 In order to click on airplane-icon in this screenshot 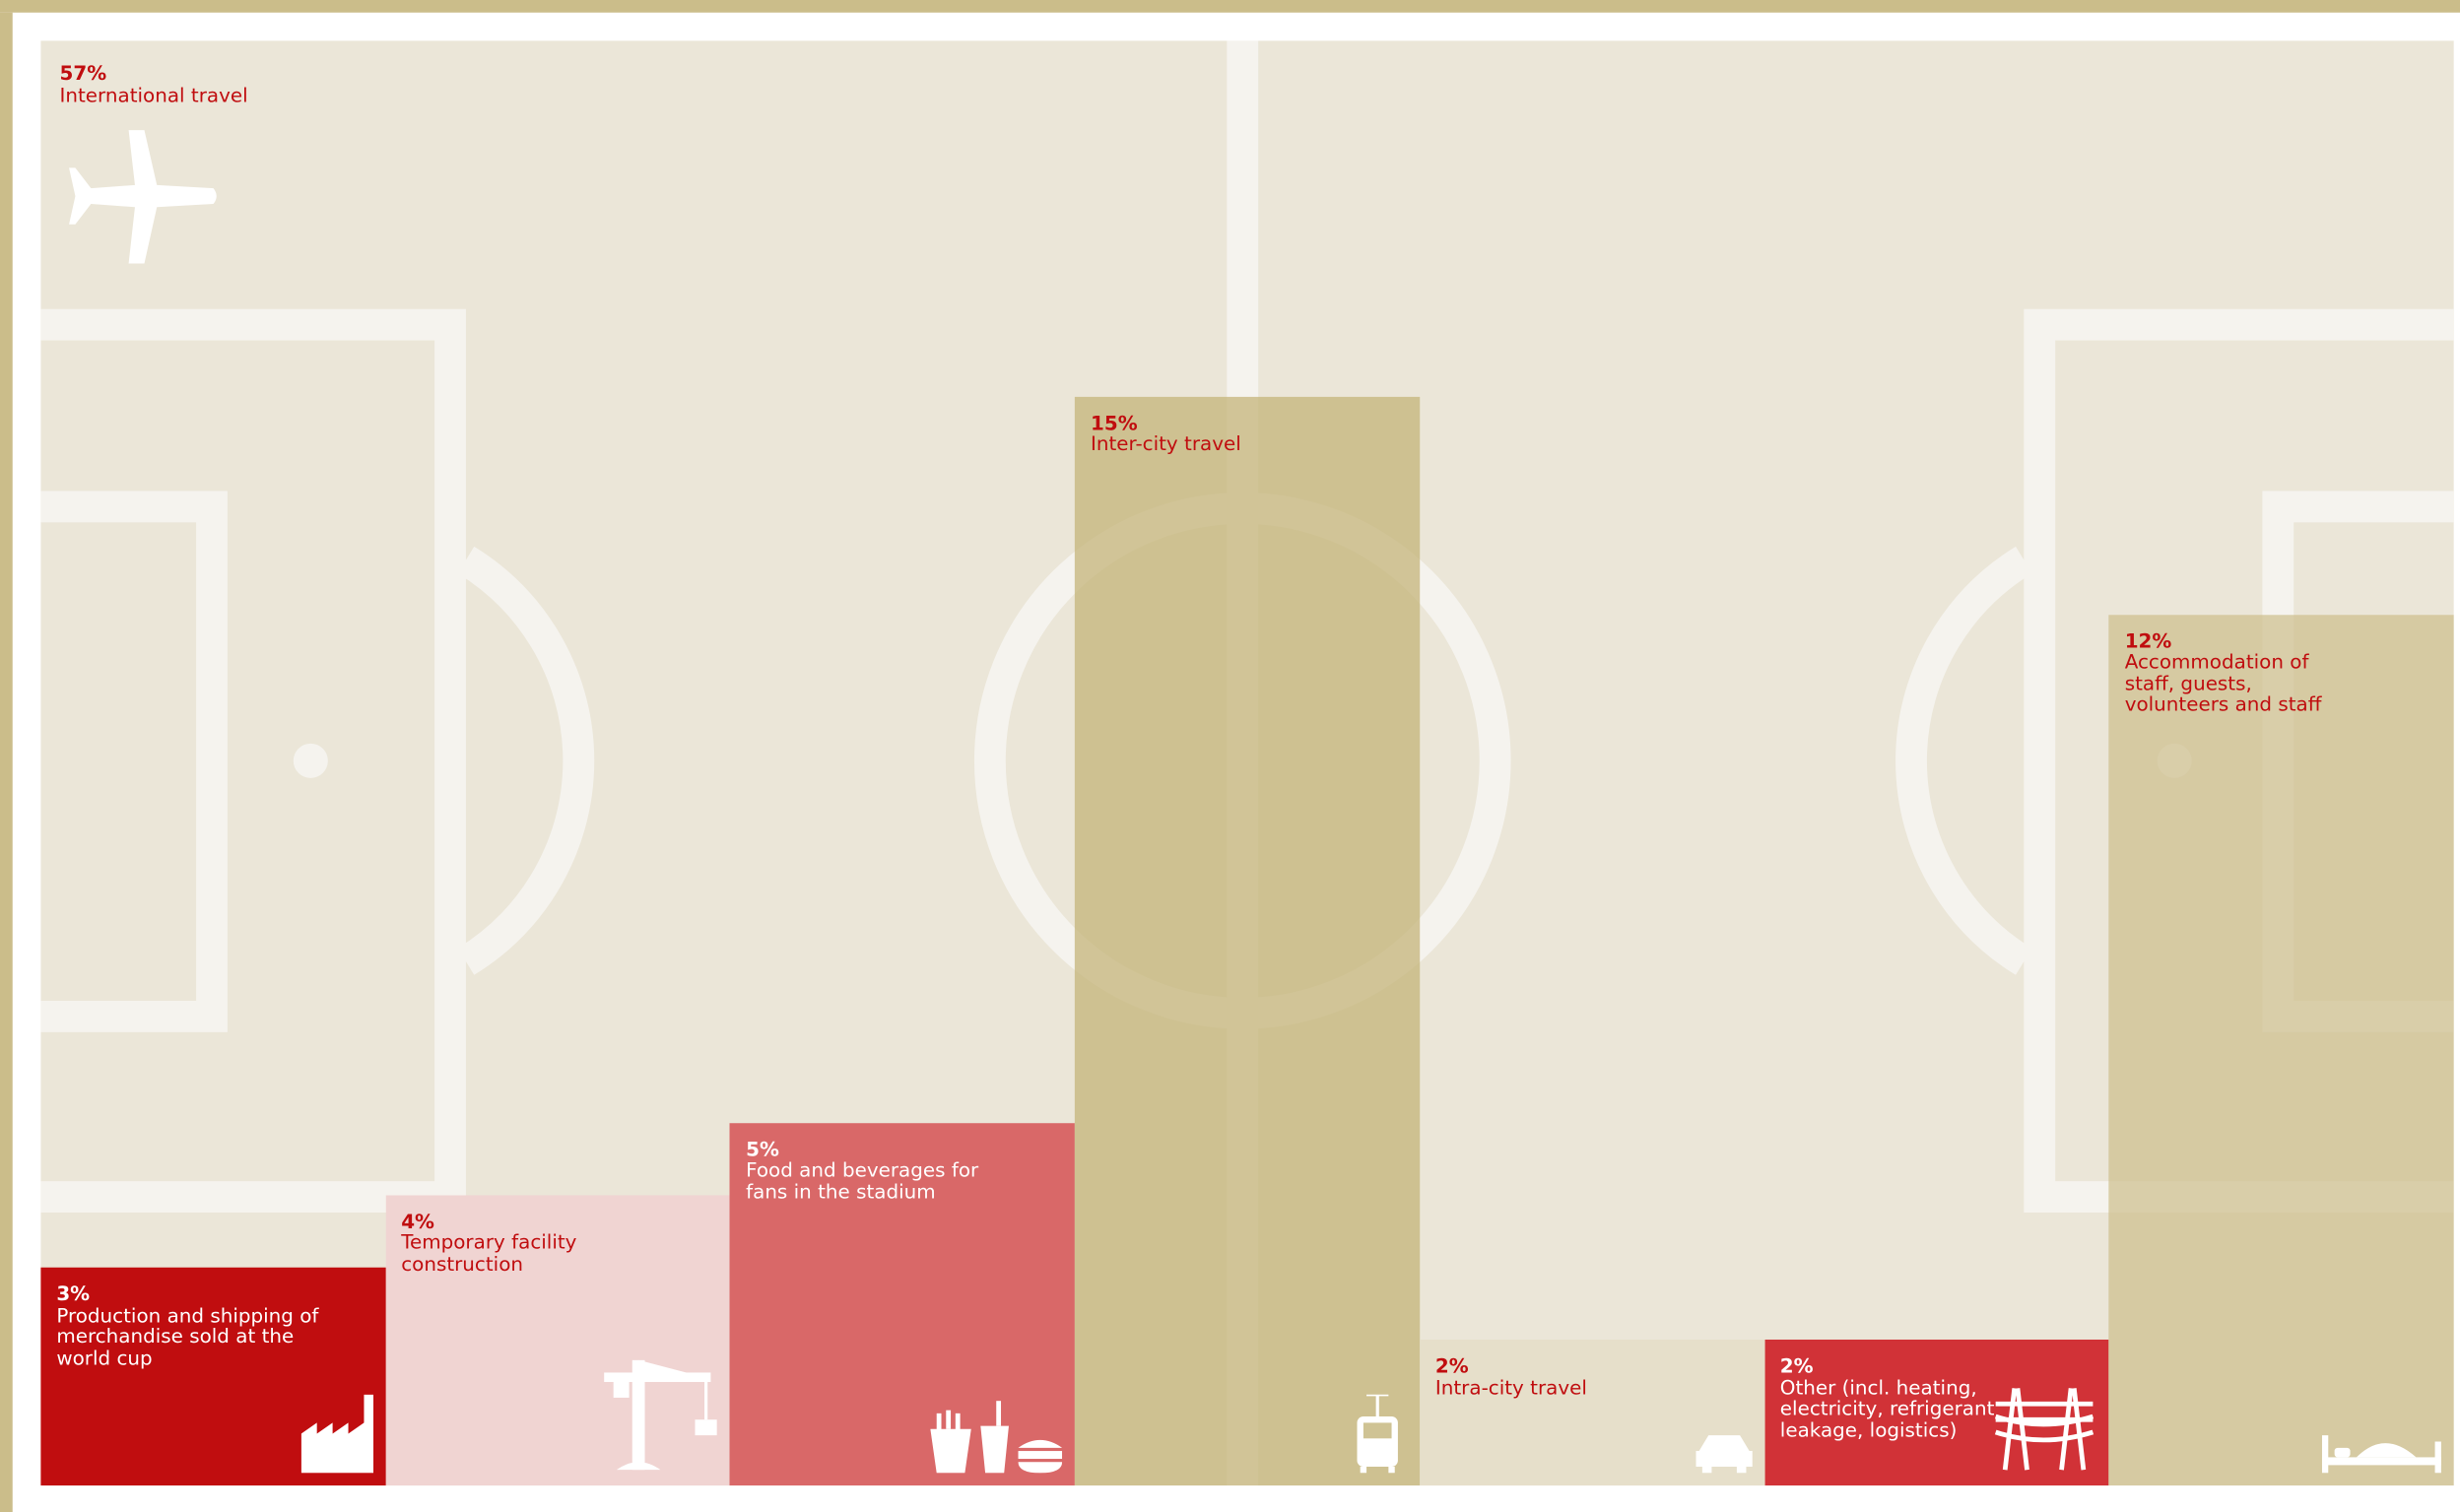, I will do `click(143, 197)`.